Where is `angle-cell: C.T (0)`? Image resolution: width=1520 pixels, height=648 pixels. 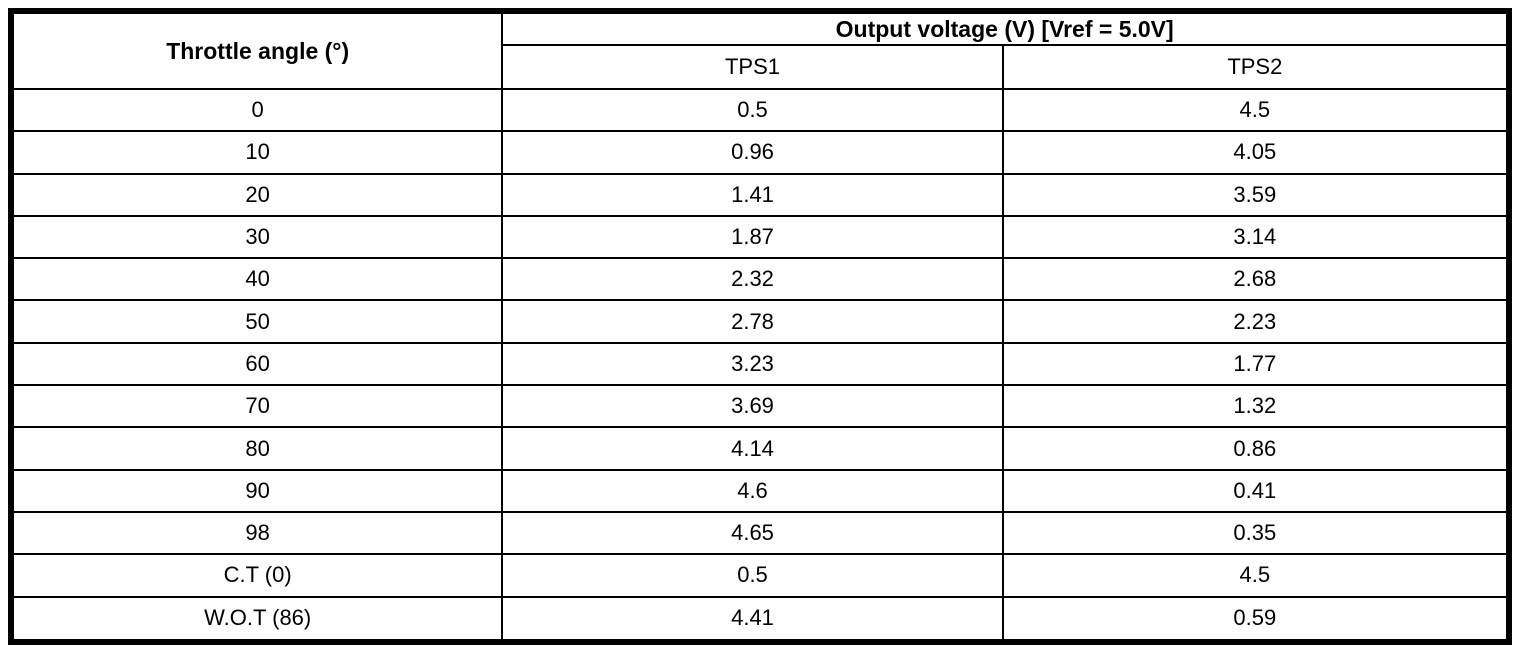
angle-cell: C.T (0) is located at coordinates (256, 575).